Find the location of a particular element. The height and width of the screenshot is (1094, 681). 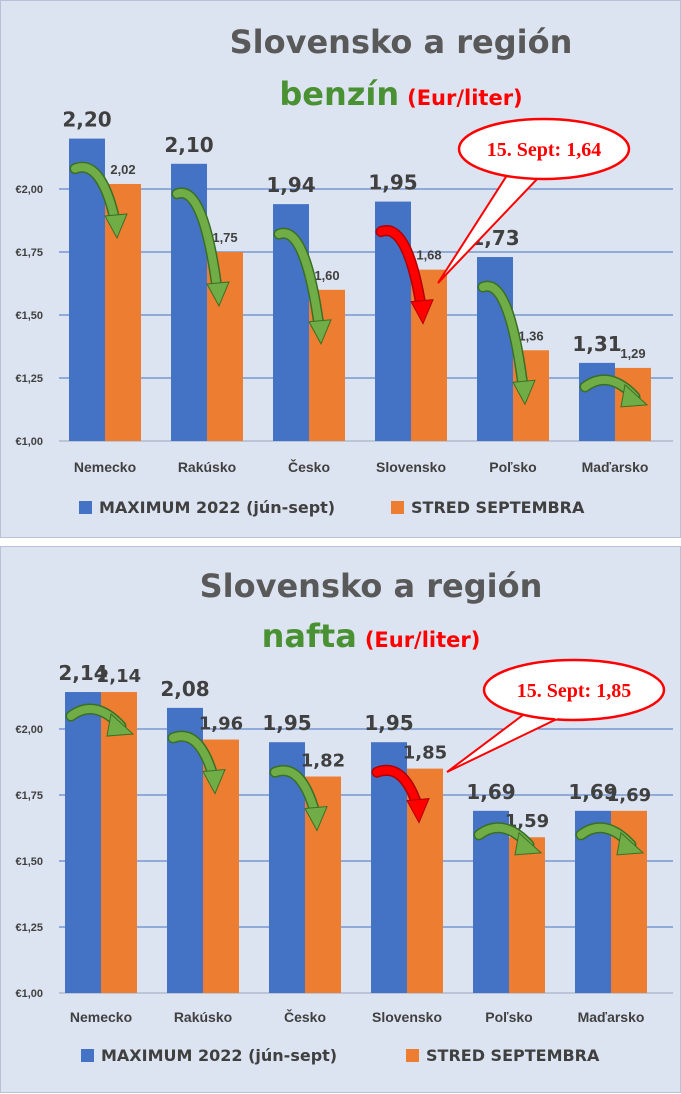

data-label-max: 2,14 is located at coordinates (82, 673).